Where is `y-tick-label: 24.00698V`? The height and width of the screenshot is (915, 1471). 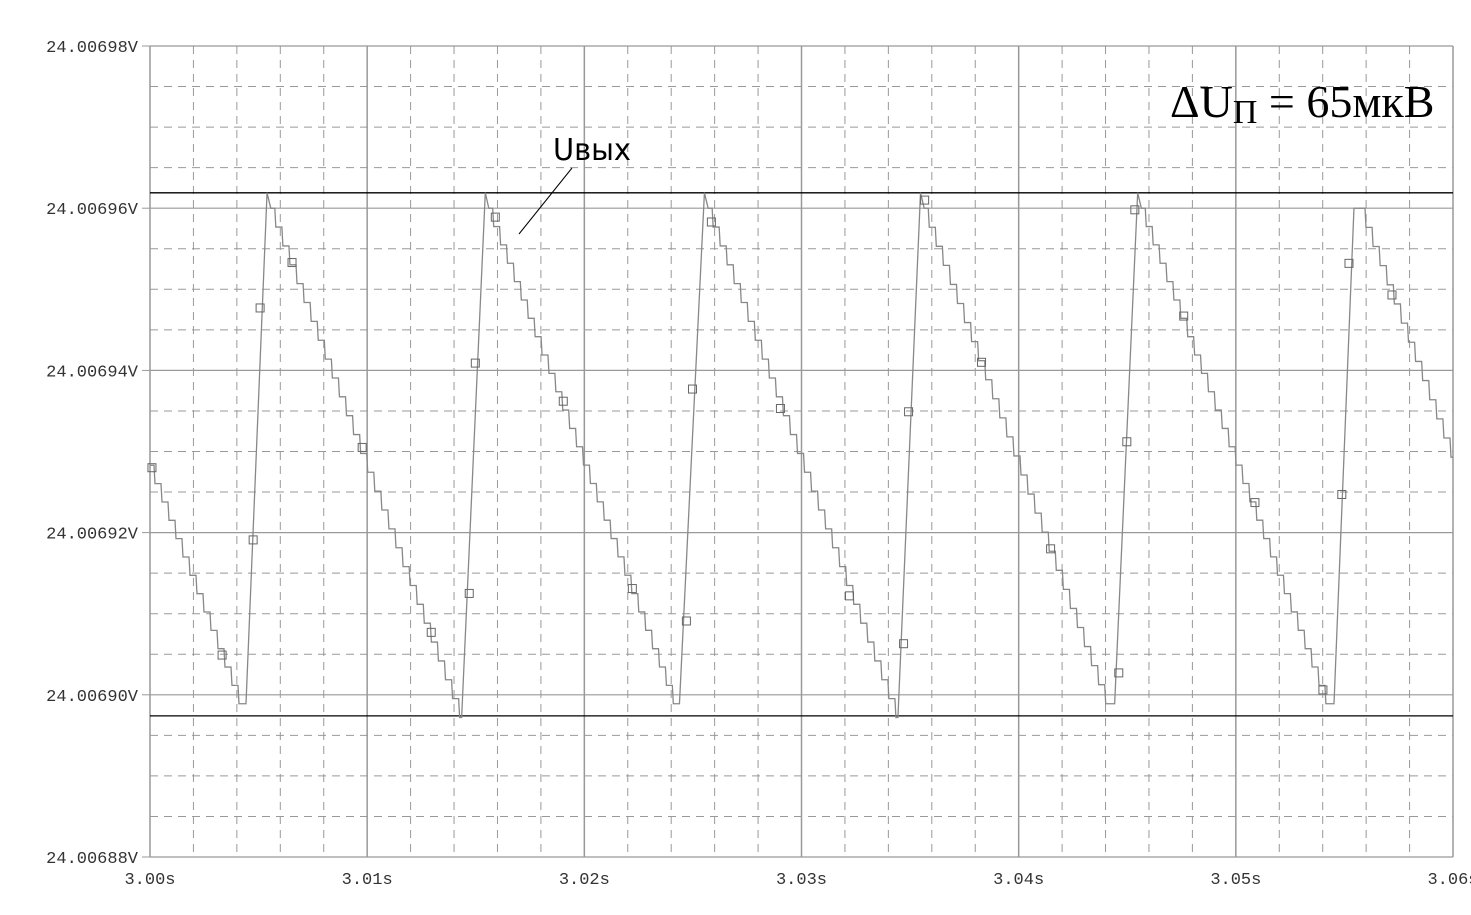
y-tick-label: 24.00698V is located at coordinates (92, 48).